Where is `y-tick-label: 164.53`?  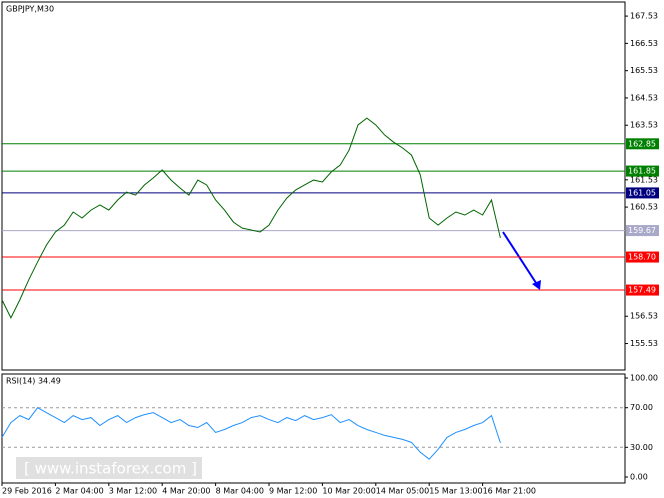 y-tick-label: 164.53 is located at coordinates (644, 97).